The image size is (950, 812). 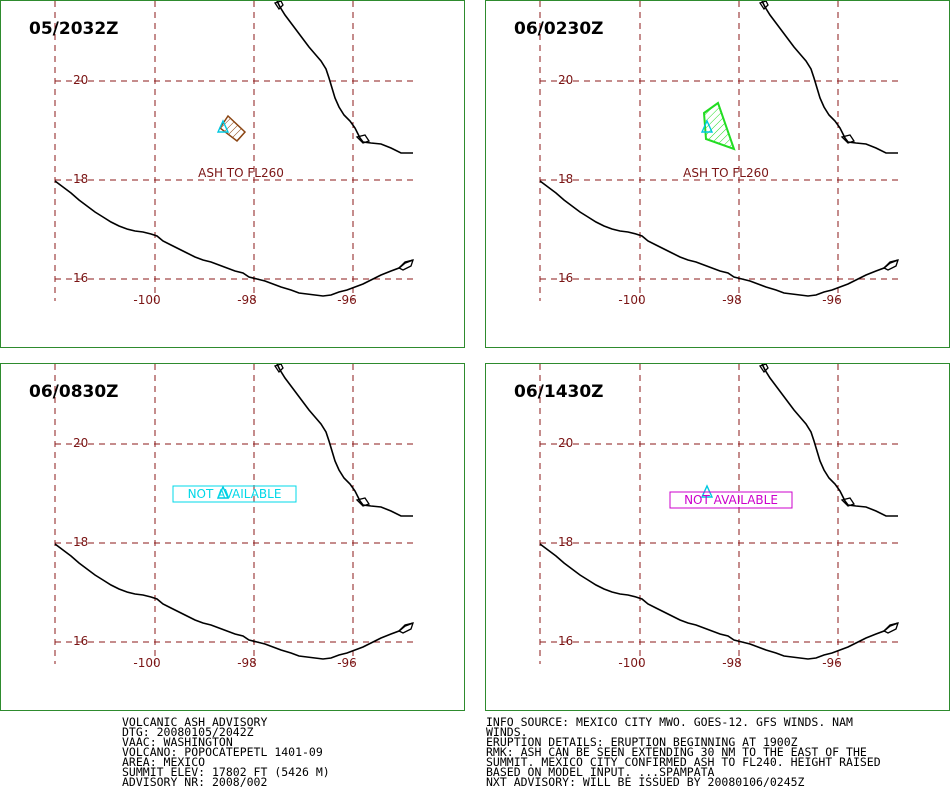 I want to click on advisory-line: BASED ON MODEL INPUT. ...SPAMPATA, so click(x=600, y=772).